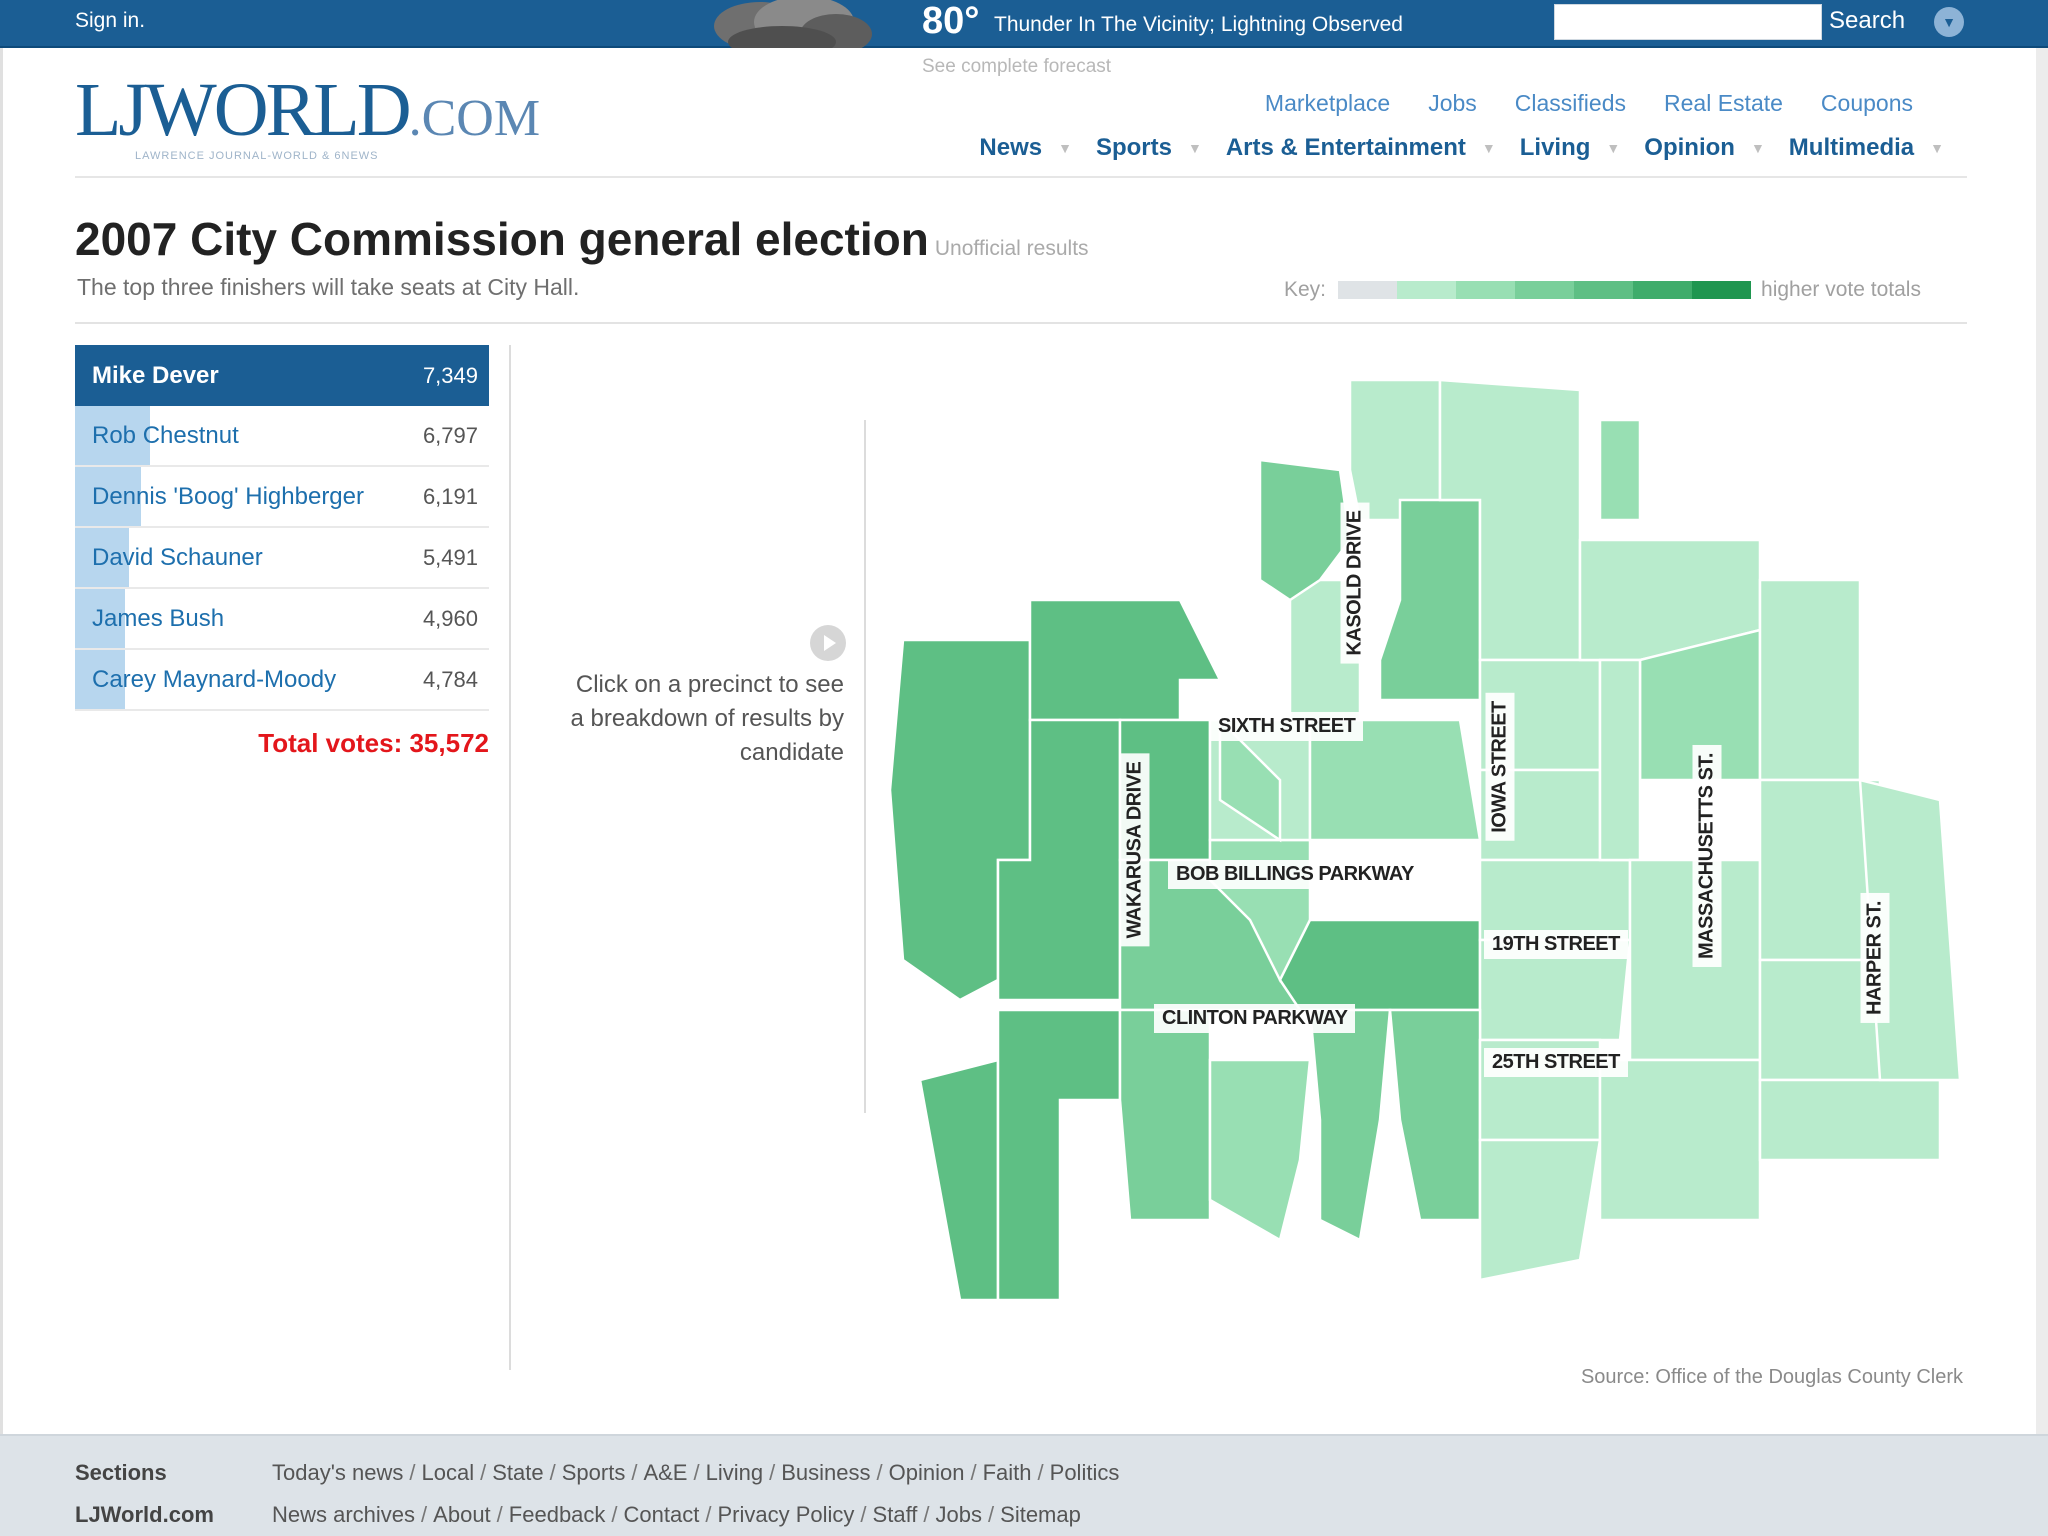  What do you see at coordinates (257, 156) in the screenshot?
I see `logo-subtitle: LAWRENCE JOURNAL-WORLD & 6NEWS` at bounding box center [257, 156].